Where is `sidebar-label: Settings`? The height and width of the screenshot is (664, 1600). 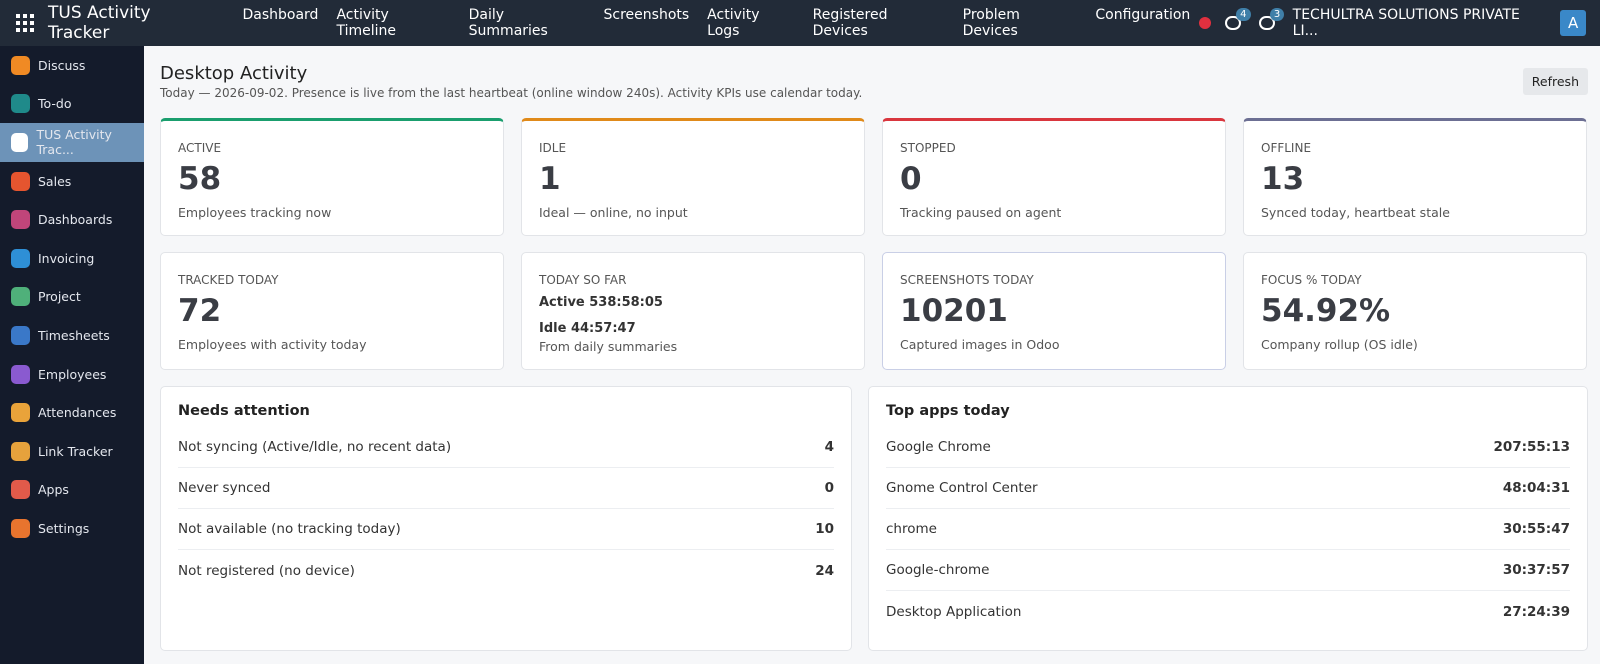 sidebar-label: Settings is located at coordinates (64, 528).